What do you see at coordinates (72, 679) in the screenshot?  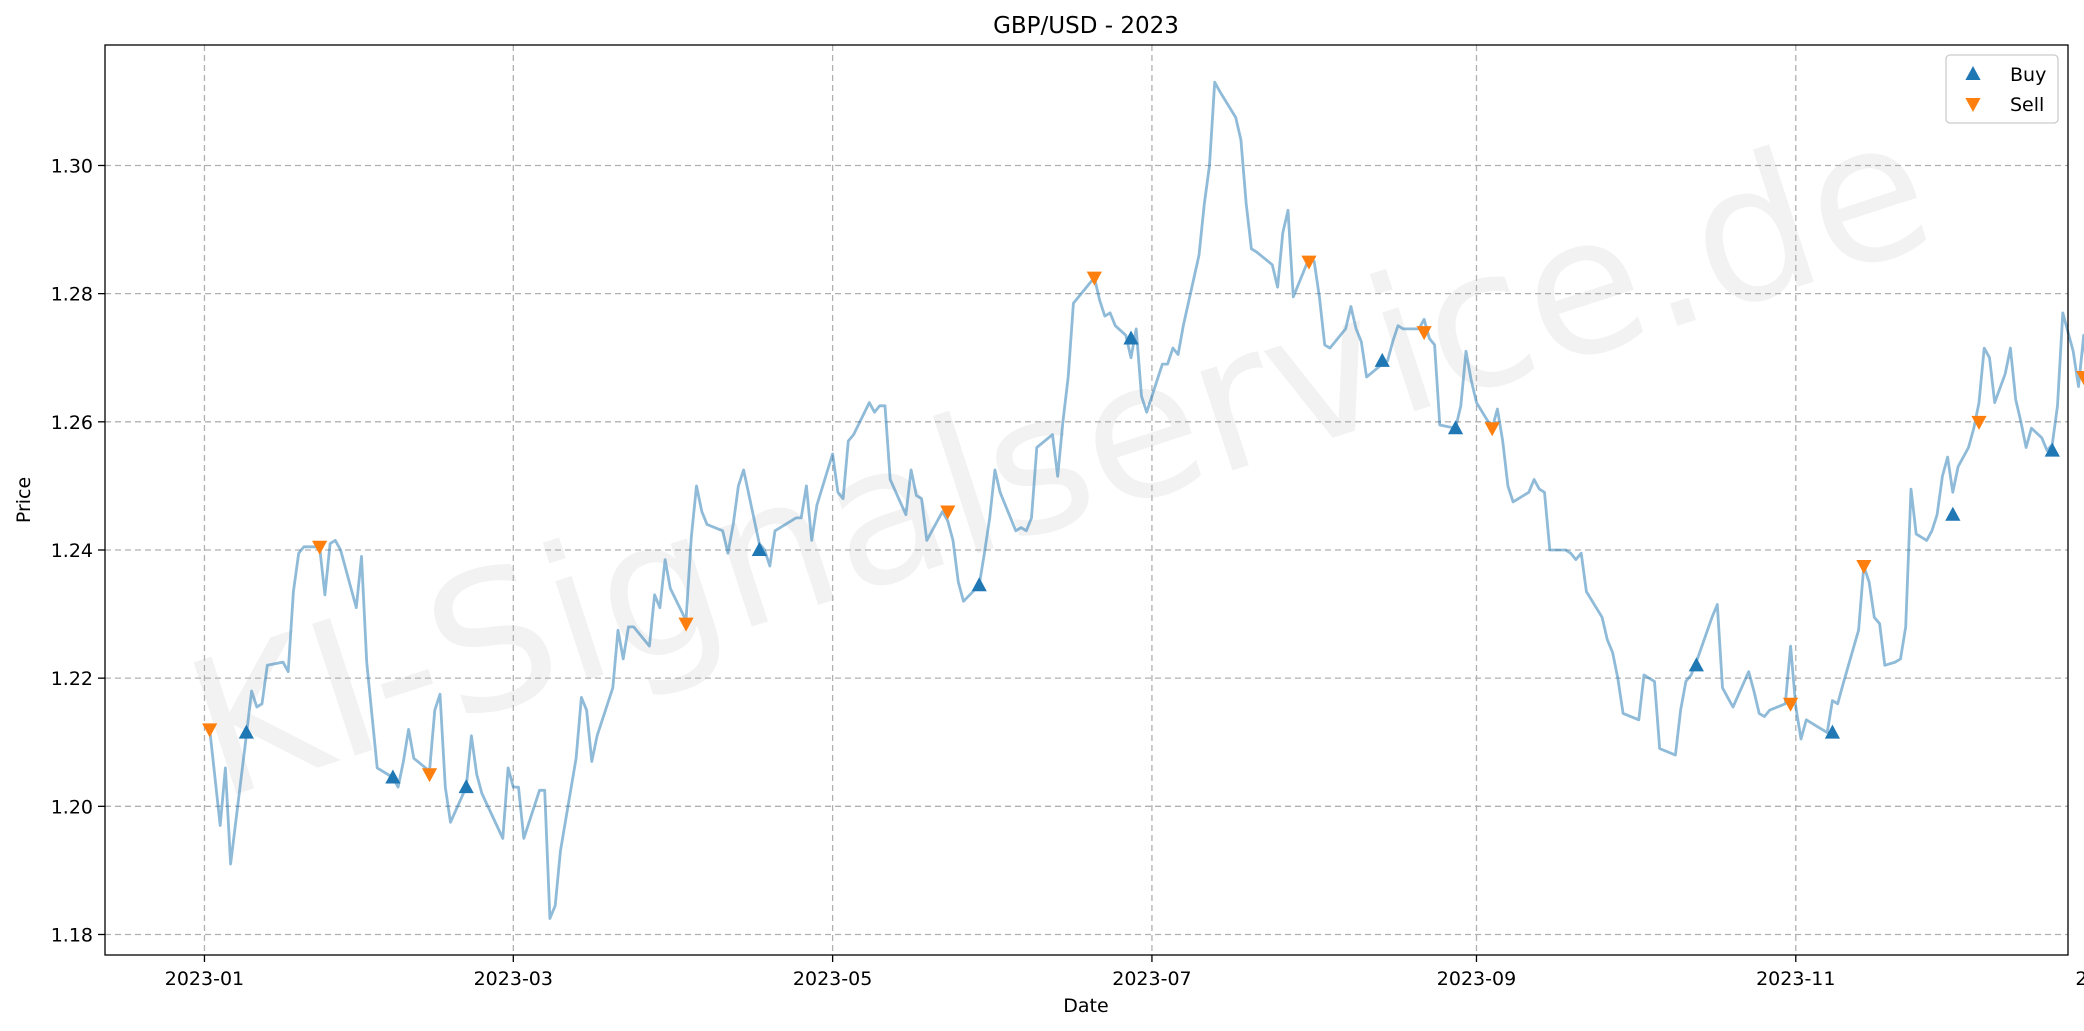 I see `y-tick-label: 1.22` at bounding box center [72, 679].